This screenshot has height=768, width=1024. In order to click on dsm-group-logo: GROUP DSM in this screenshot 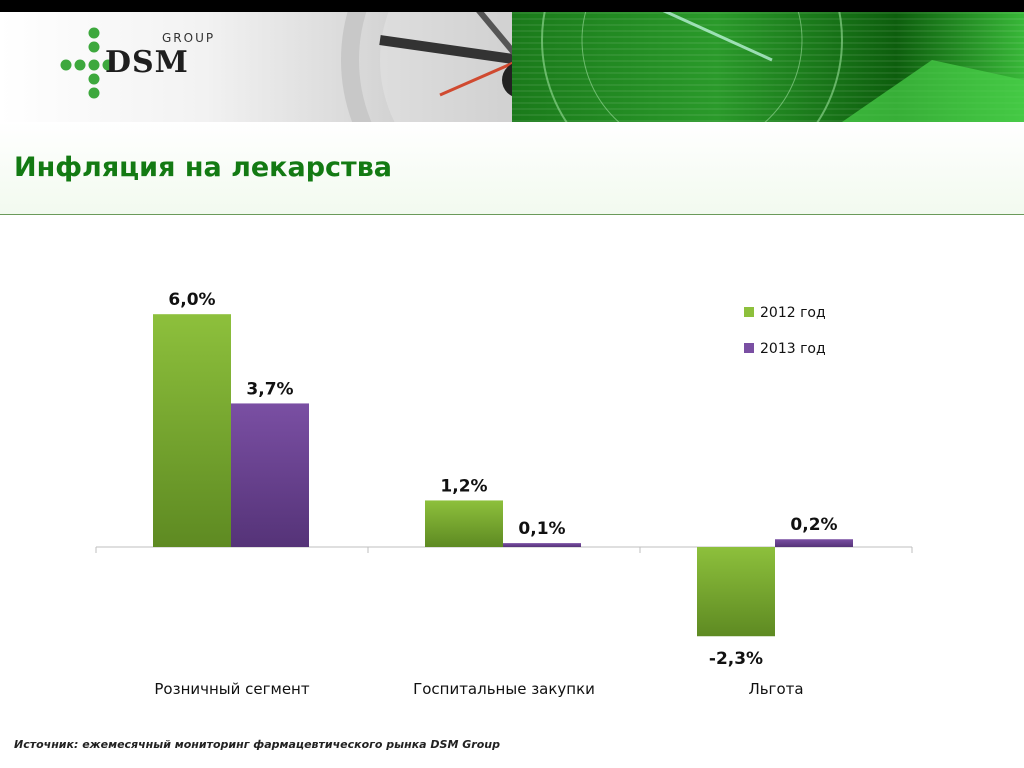, I will do `click(134, 65)`.